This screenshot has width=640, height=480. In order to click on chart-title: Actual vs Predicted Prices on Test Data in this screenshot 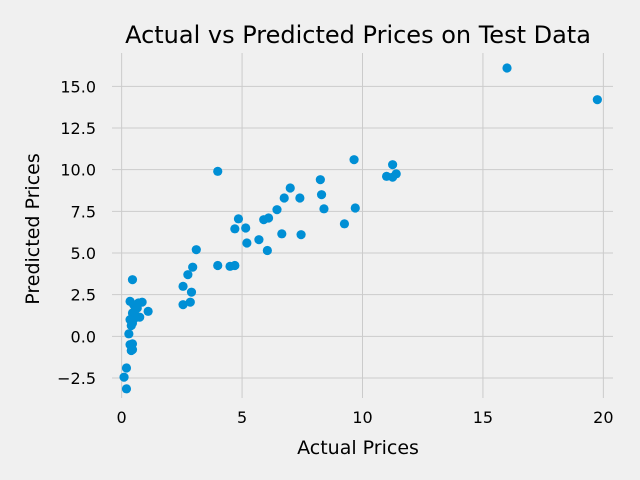, I will do `click(358, 35)`.